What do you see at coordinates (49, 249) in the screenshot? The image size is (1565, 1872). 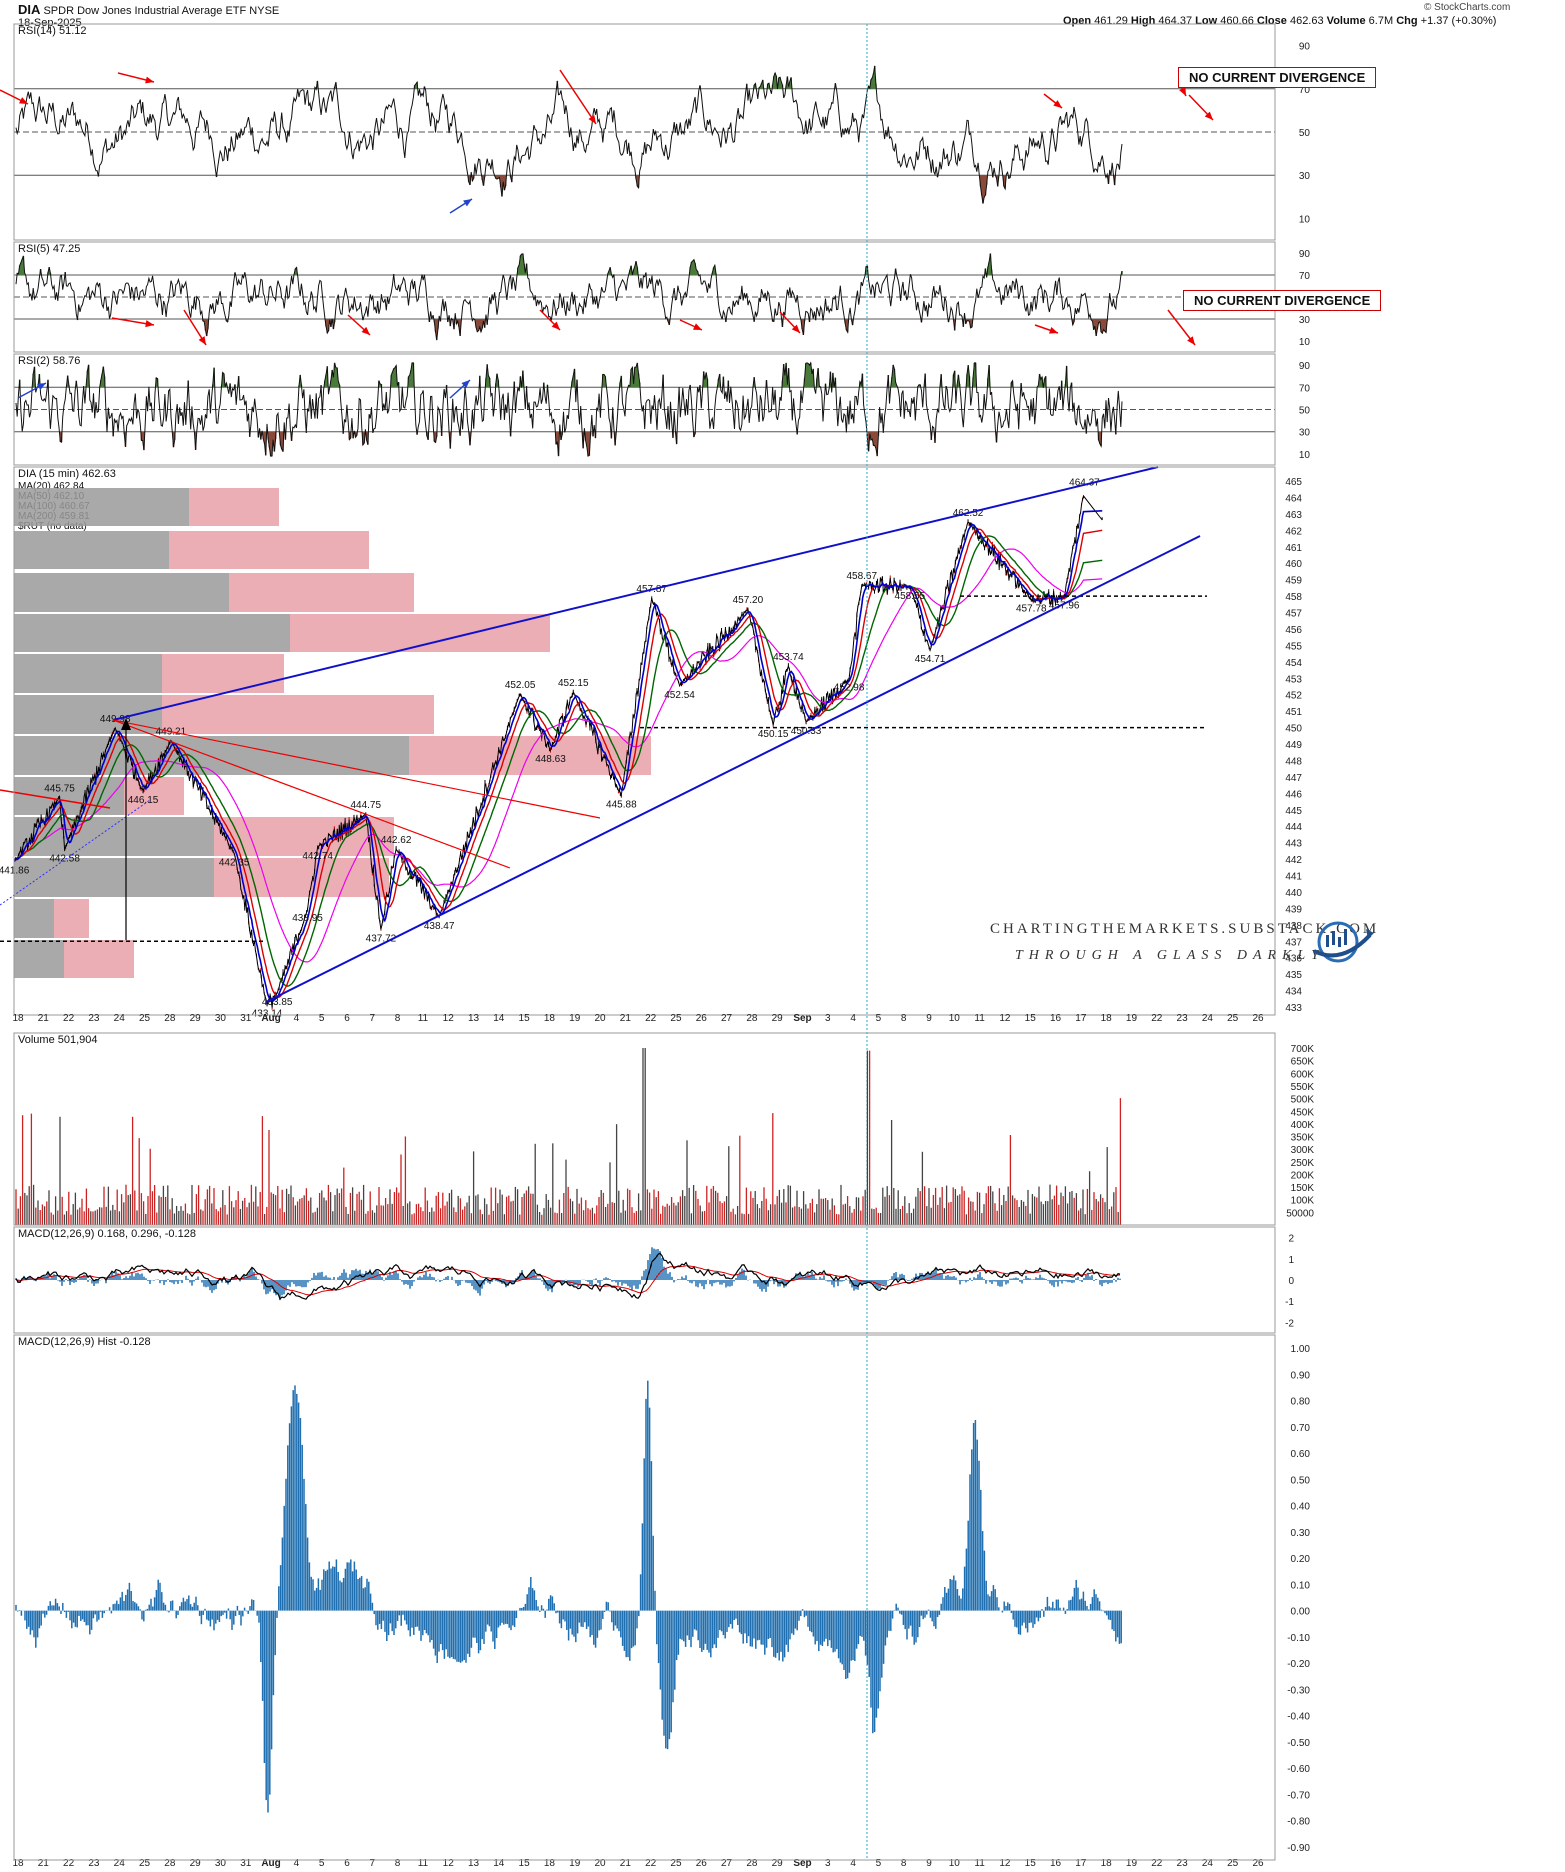 I see `rsi5-title: RSI(5) 47.25` at bounding box center [49, 249].